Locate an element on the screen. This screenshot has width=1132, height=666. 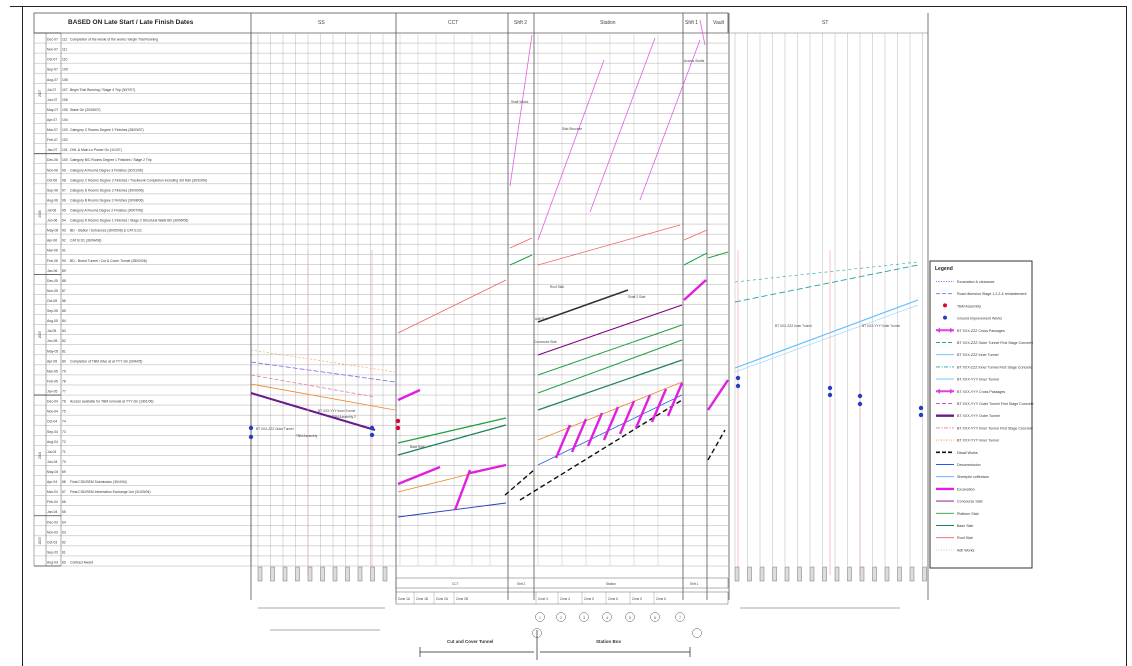
row-date: Oct-05 is located at coordinates (52, 301).